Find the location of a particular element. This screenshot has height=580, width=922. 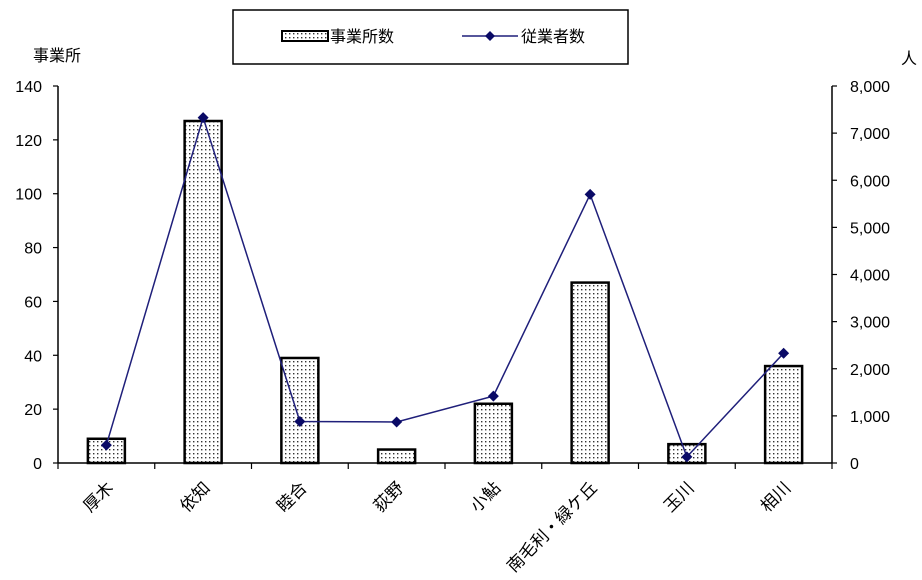

right-tick-label: 4,000 is located at coordinates (870, 276).